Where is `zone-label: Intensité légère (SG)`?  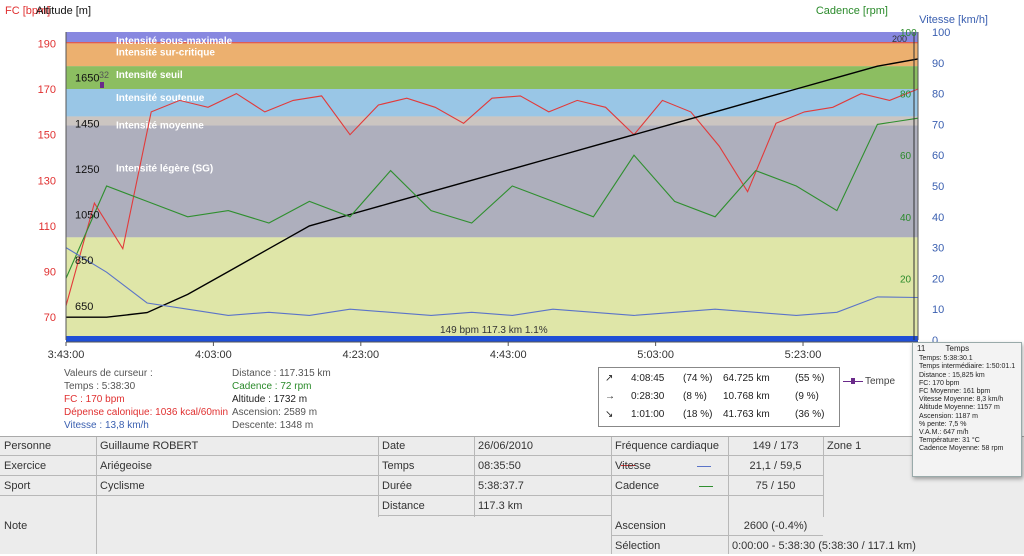
zone-label: Intensité légère (SG) is located at coordinates (164, 169).